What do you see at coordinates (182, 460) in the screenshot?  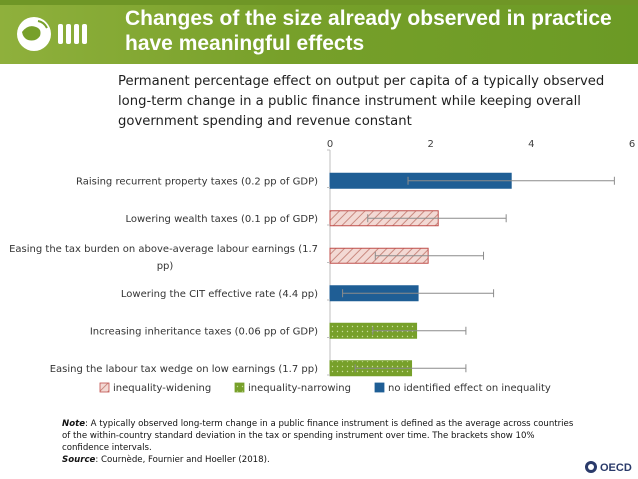 I see `source-text: : Cournède, Fournier and Hoeller (2018).` at bounding box center [182, 460].